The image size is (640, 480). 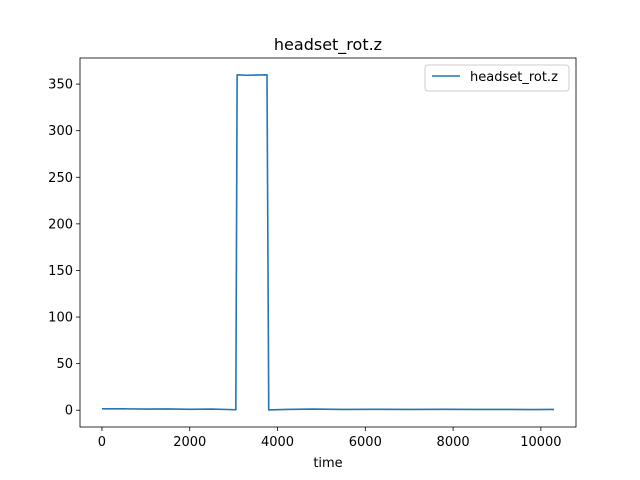 I want to click on y-tick-label: 50, so click(x=64, y=364).